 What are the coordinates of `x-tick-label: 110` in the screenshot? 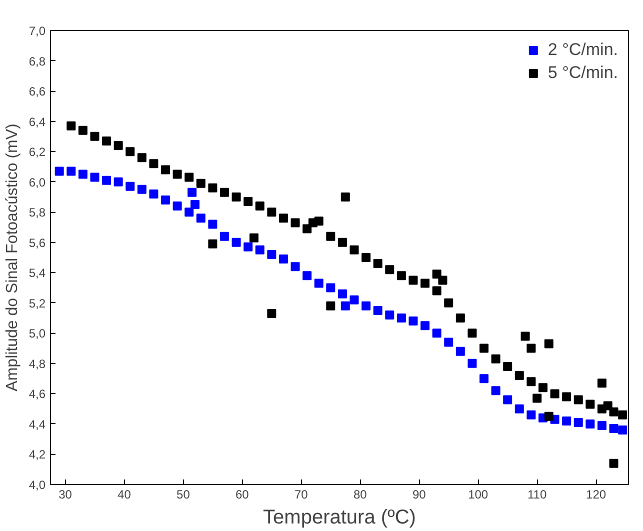 It's located at (537, 495).